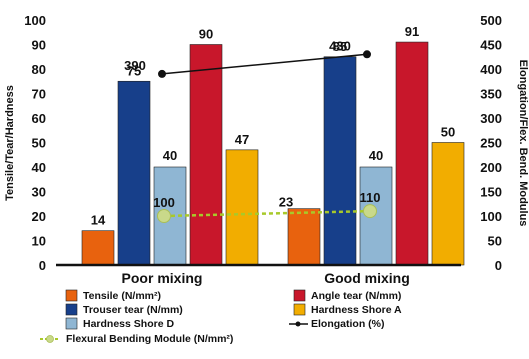  What do you see at coordinates (367, 278) in the screenshot?
I see `category-label-1: Good mixing` at bounding box center [367, 278].